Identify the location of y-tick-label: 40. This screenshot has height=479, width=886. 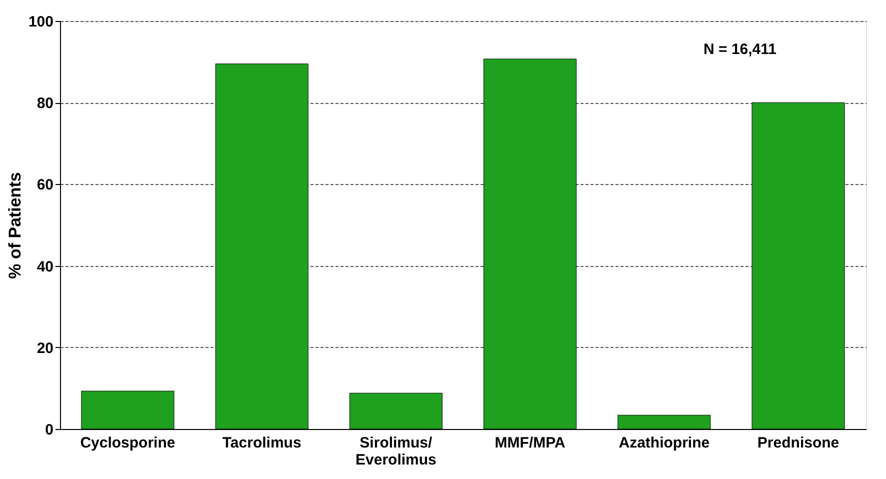
(45, 267).